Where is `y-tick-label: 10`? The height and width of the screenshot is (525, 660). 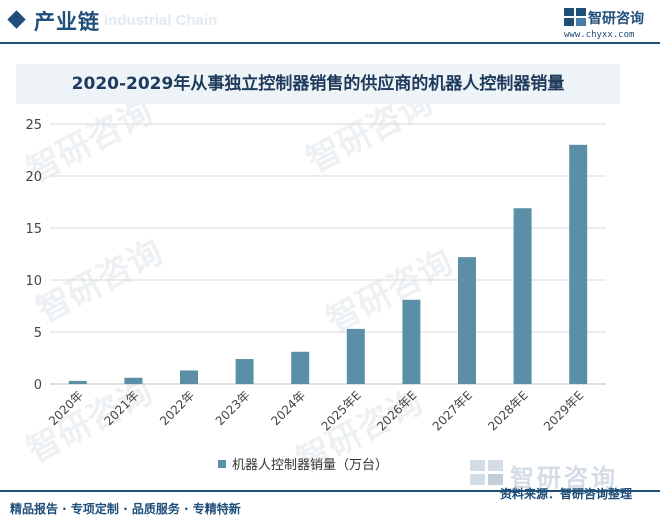 y-tick-label: 10 is located at coordinates (33, 281).